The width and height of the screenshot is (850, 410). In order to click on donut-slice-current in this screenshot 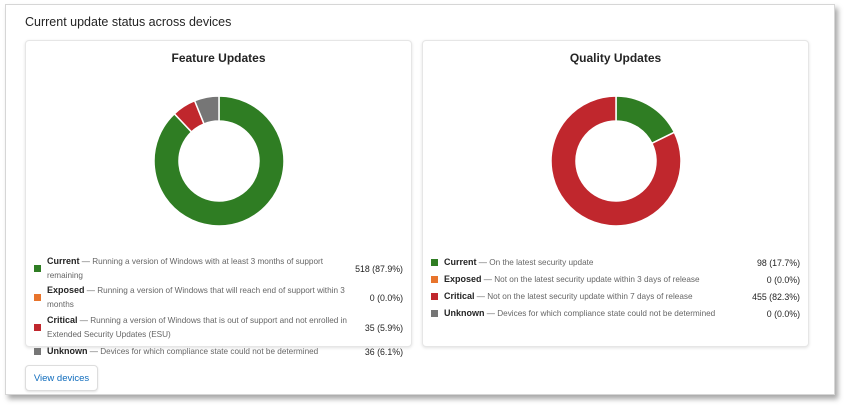, I will do `click(219, 161)`.